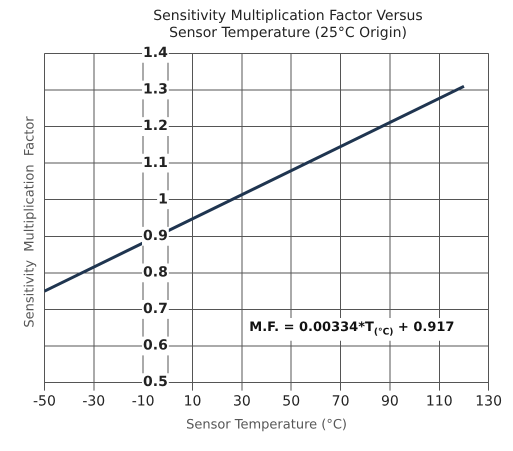 This screenshot has height=451, width=513. I want to click on y-tick-label: 0.6, so click(155, 346).